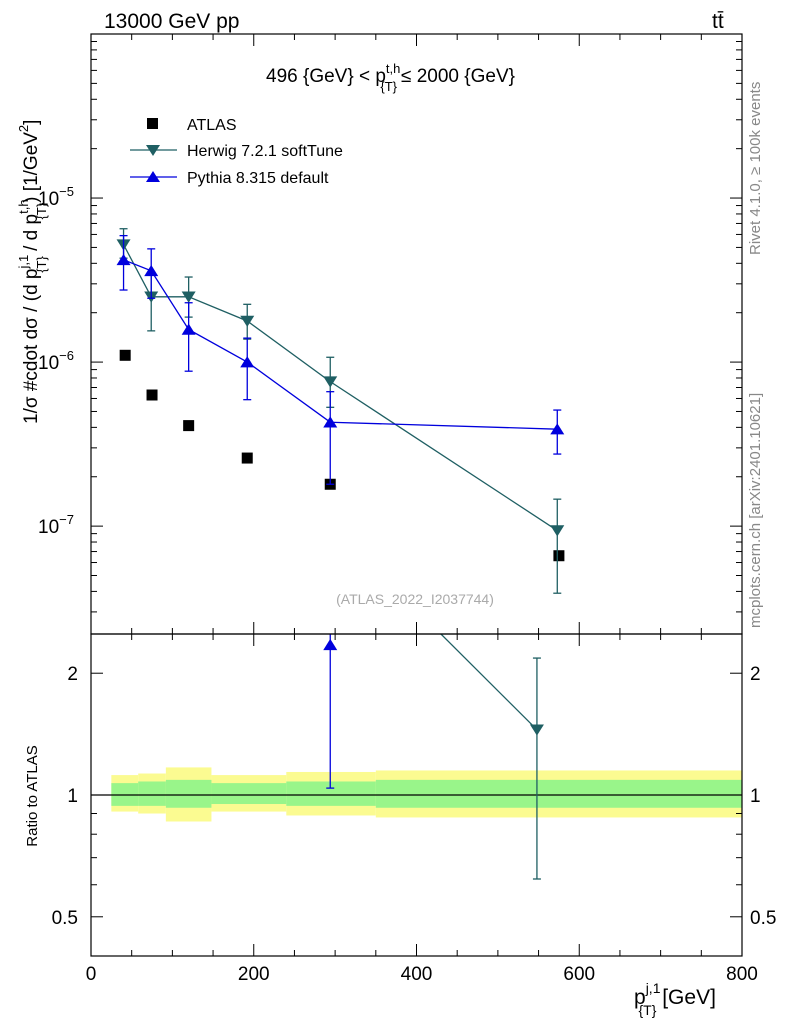 This screenshot has height=1024, width=786. I want to click on x-tick-label: 400, so click(417, 974).